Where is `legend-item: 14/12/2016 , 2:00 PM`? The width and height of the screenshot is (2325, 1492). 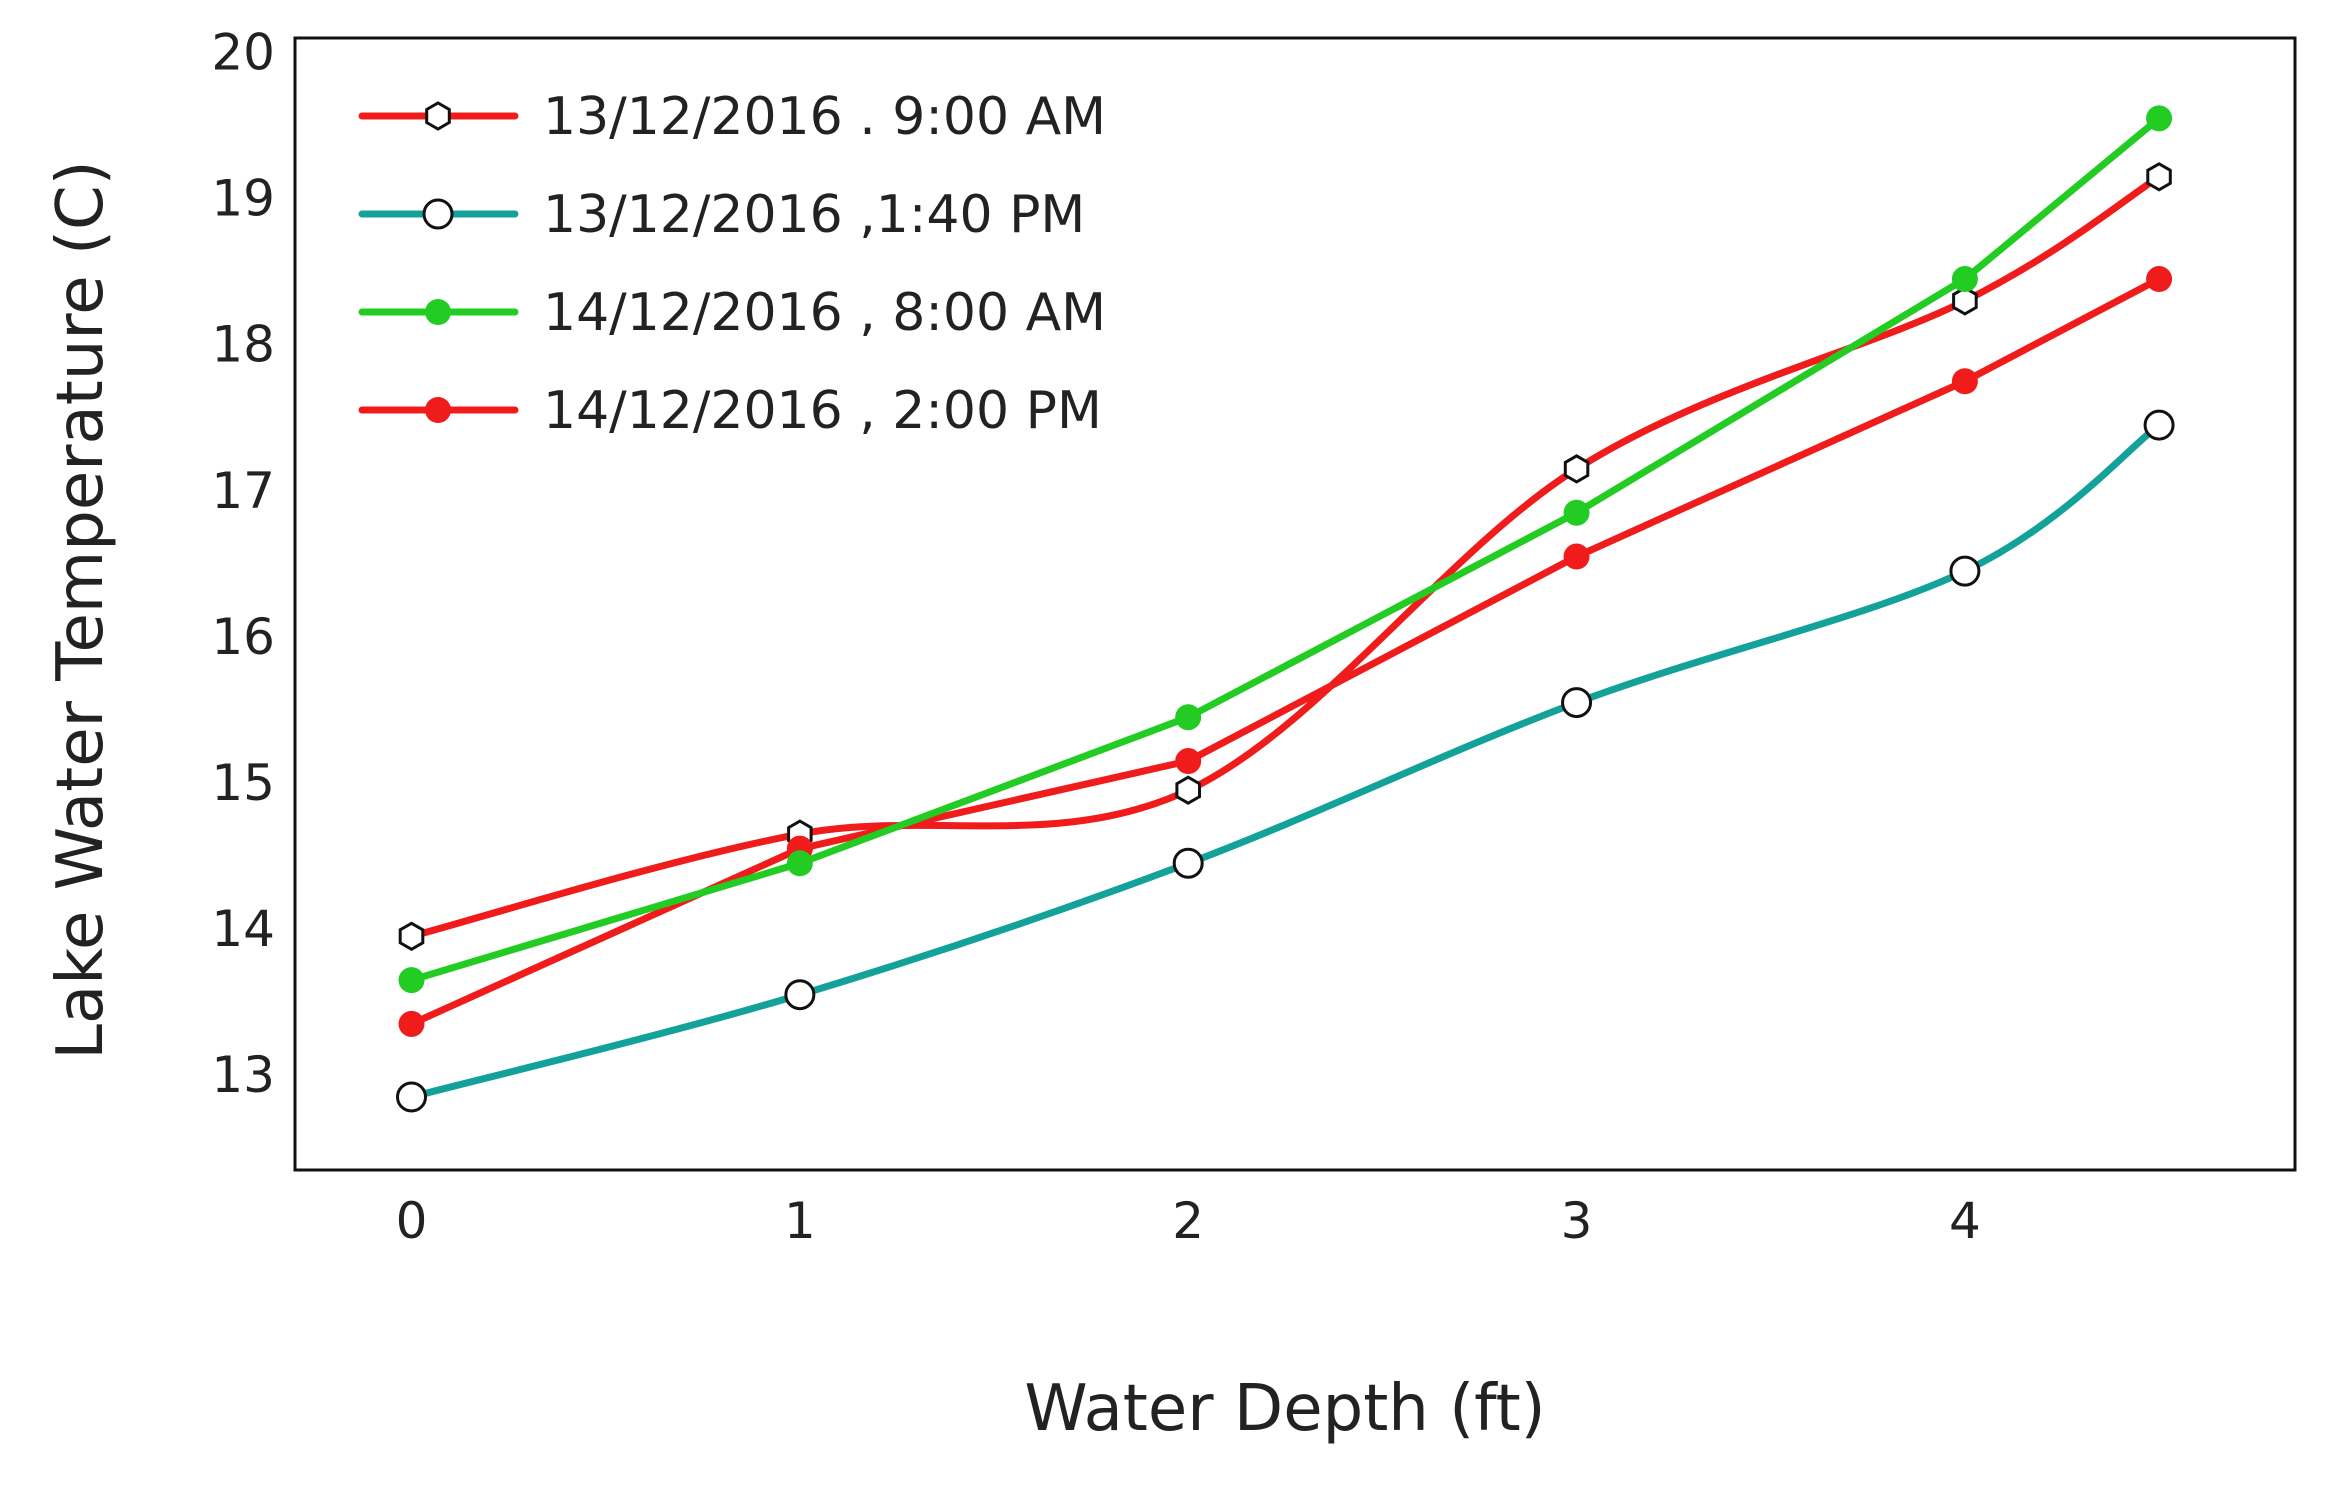
legend-item: 14/12/2016 , 2:00 PM is located at coordinates (730, 411).